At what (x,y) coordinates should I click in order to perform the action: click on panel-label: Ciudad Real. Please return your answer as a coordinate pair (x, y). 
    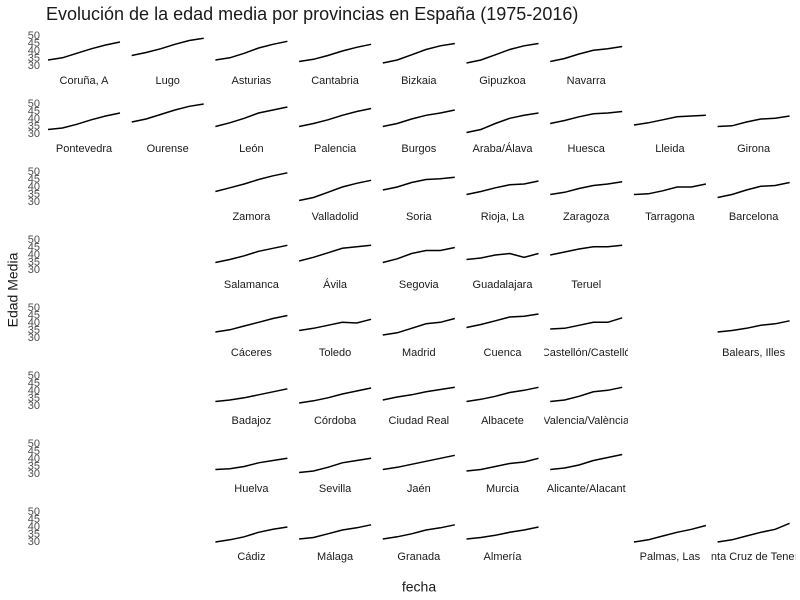
    Looking at the image, I should click on (419, 421).